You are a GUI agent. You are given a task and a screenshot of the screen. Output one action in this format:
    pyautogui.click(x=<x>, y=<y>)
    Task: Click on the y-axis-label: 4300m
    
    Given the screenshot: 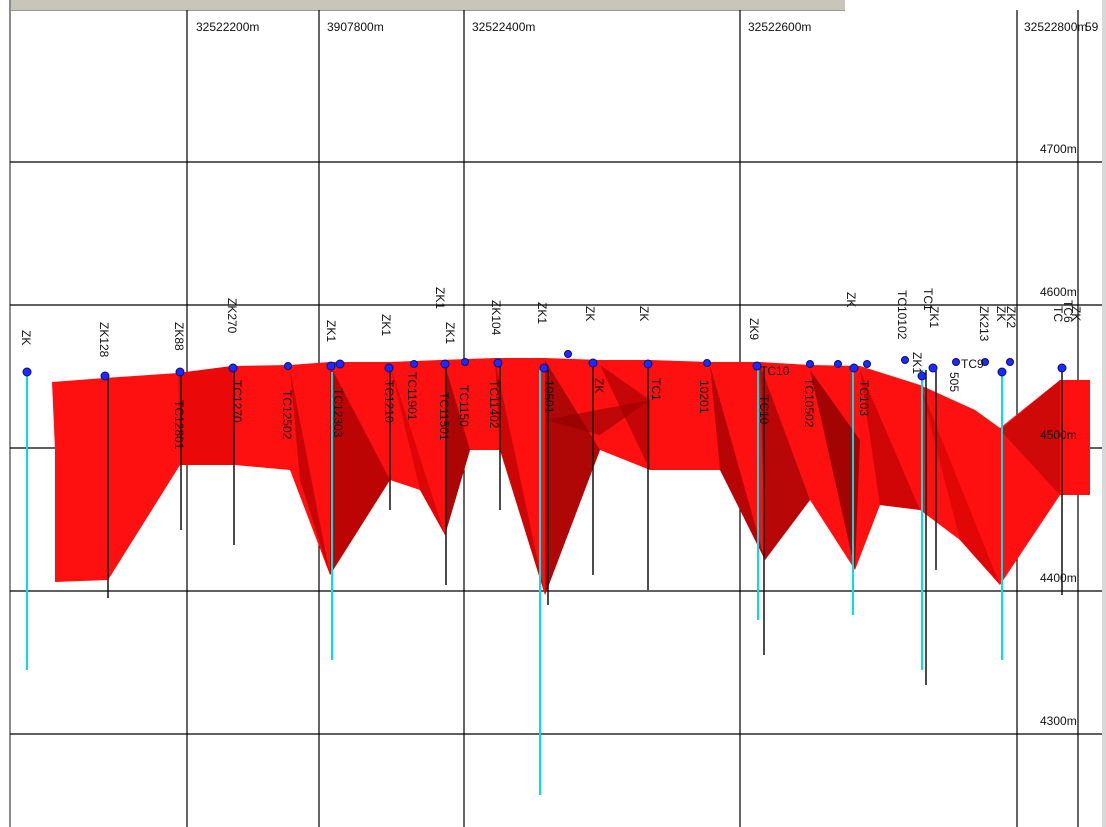 What is the action you would take?
    pyautogui.click(x=1058, y=721)
    